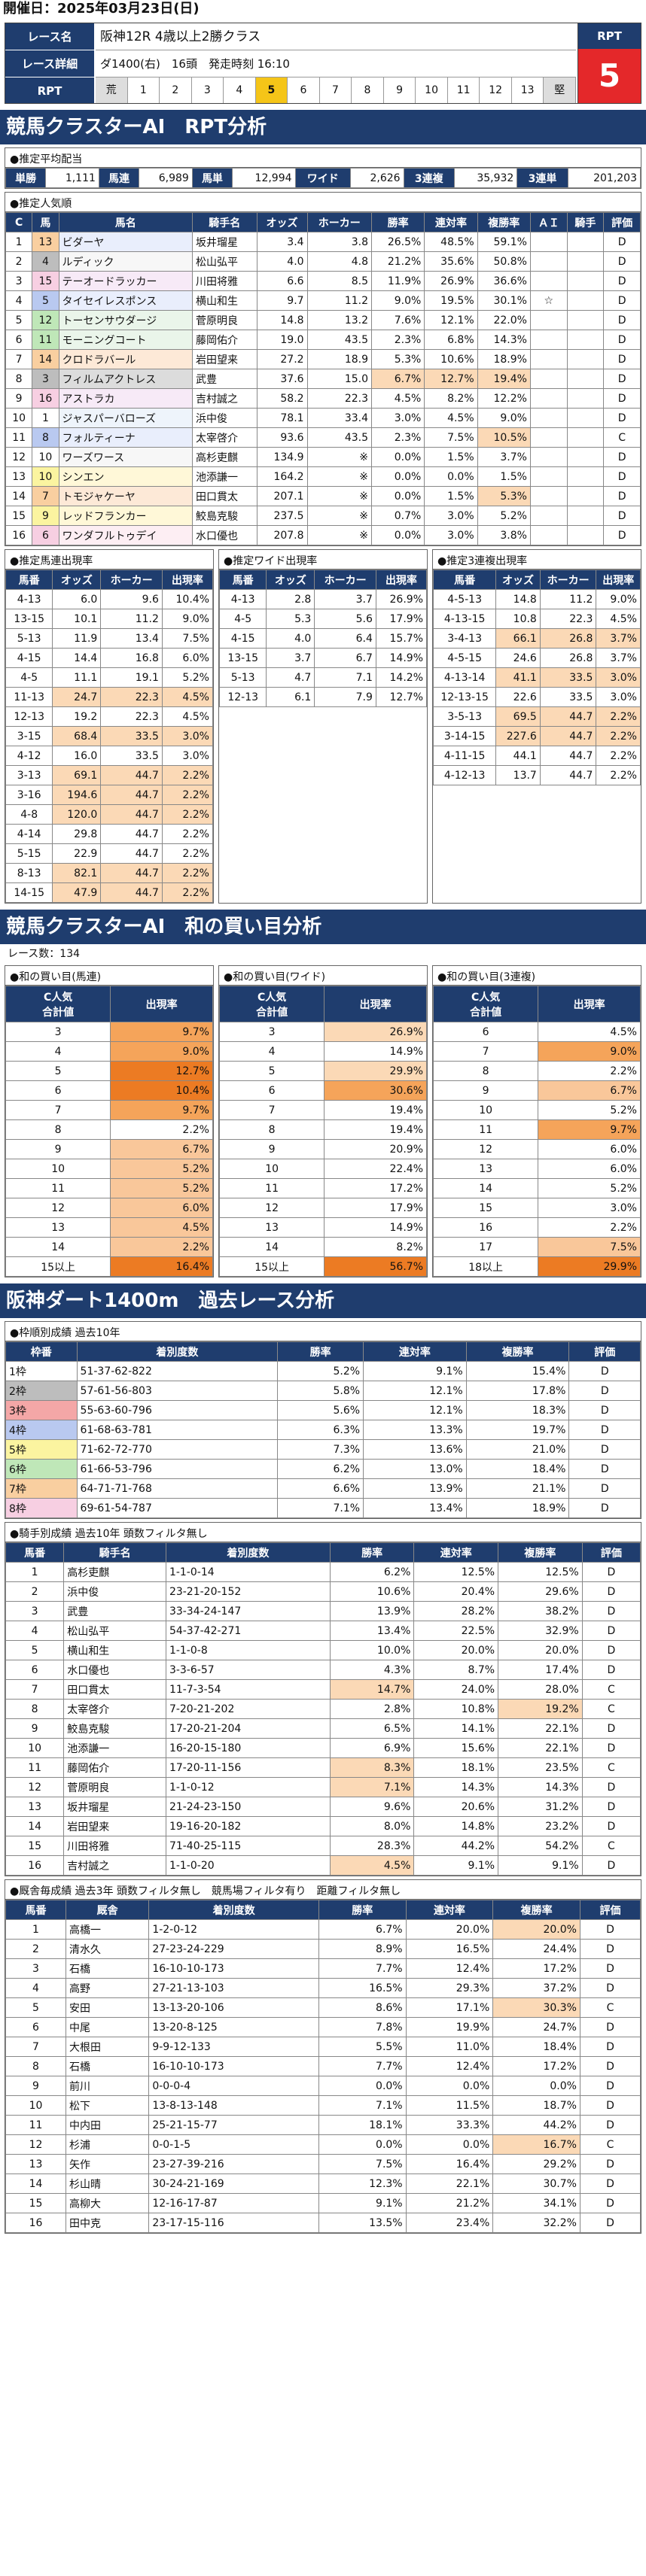 The width and height of the screenshot is (646, 2576). What do you see at coordinates (282, 399) in the screenshot?
I see `pop-cell-4: 58.2` at bounding box center [282, 399].